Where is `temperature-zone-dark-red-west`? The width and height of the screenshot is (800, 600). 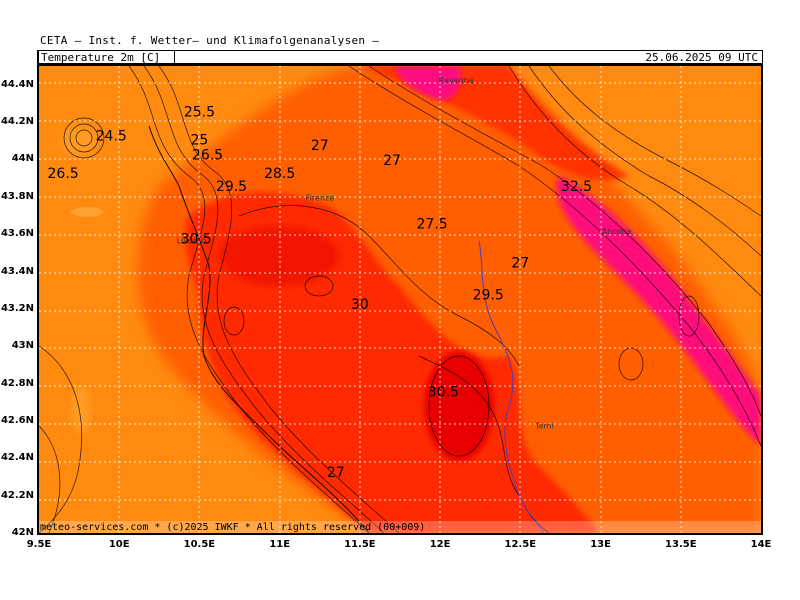 temperature-zone-dark-red-west is located at coordinates (279, 256).